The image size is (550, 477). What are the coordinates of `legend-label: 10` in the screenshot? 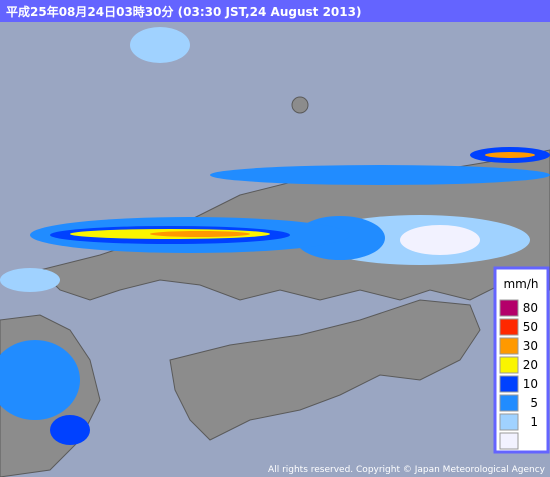 It's located at (530, 384).